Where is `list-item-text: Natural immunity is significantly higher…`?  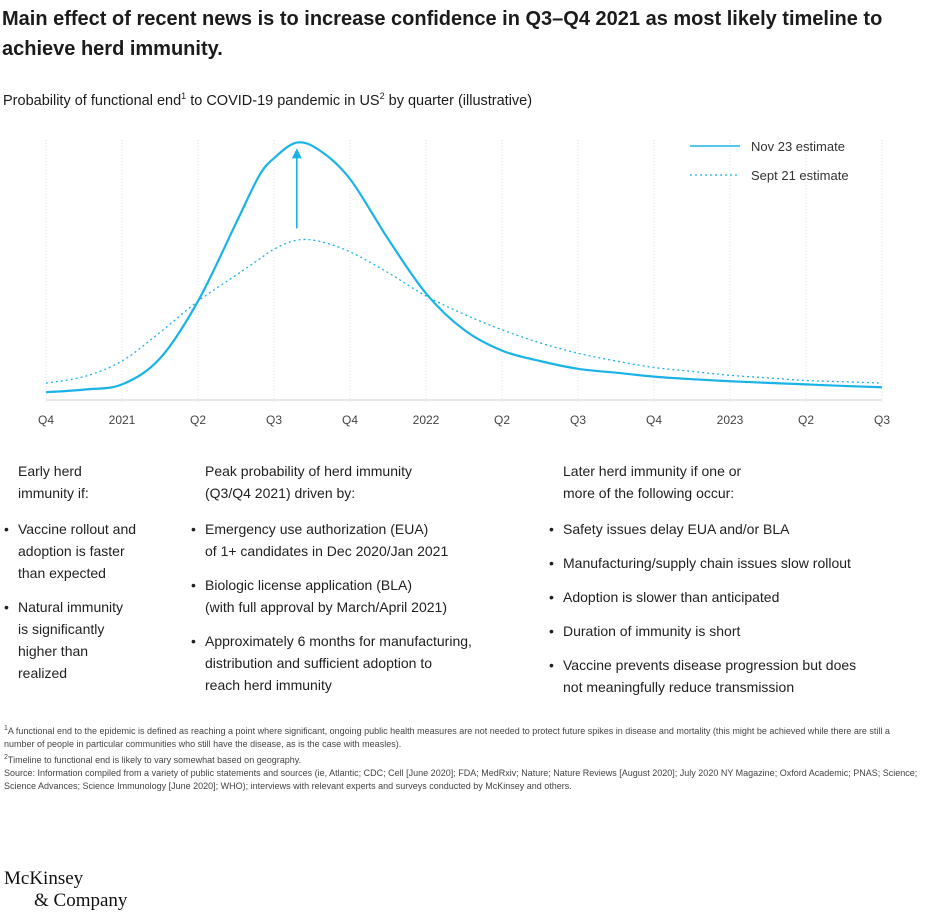 list-item-text: Natural immunity is significantly higher… is located at coordinates (71, 640).